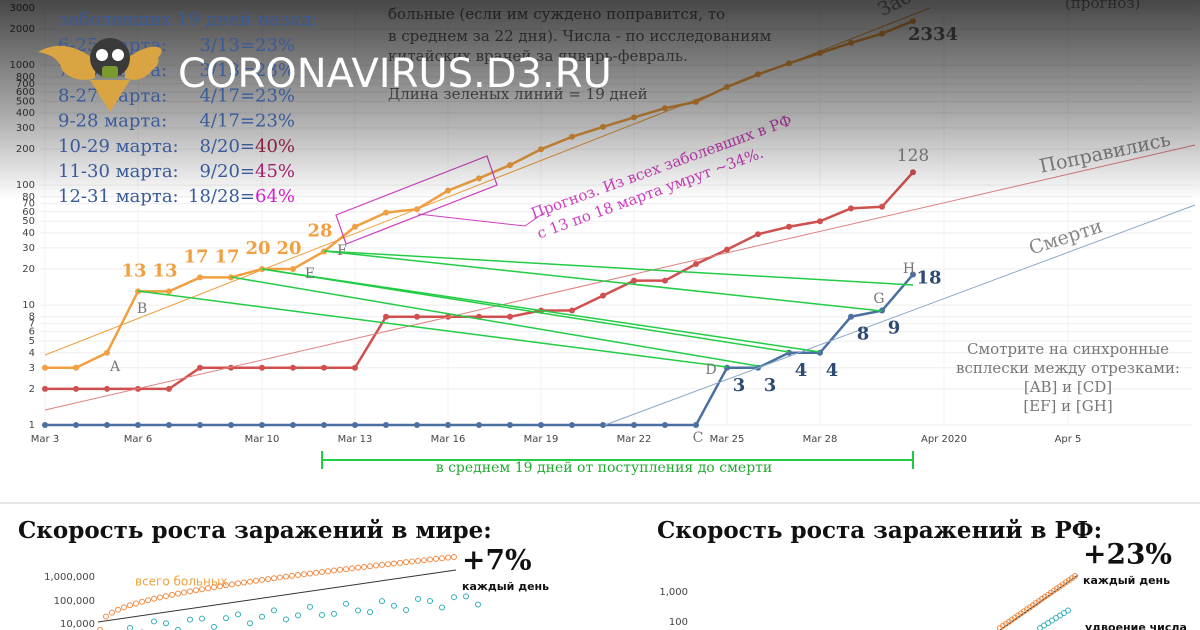 This screenshot has height=630, width=1200. Describe the element at coordinates (45, 439) in the screenshot. I see `x-tick-label: Mar 3` at that location.